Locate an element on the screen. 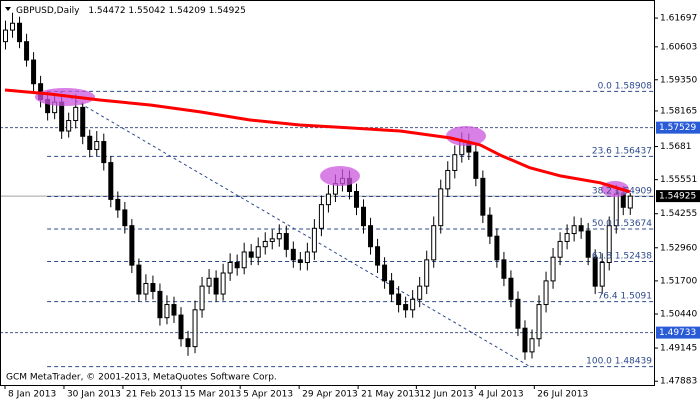 The image size is (700, 402). price-marker-label: 1.57529 is located at coordinates (677, 128).